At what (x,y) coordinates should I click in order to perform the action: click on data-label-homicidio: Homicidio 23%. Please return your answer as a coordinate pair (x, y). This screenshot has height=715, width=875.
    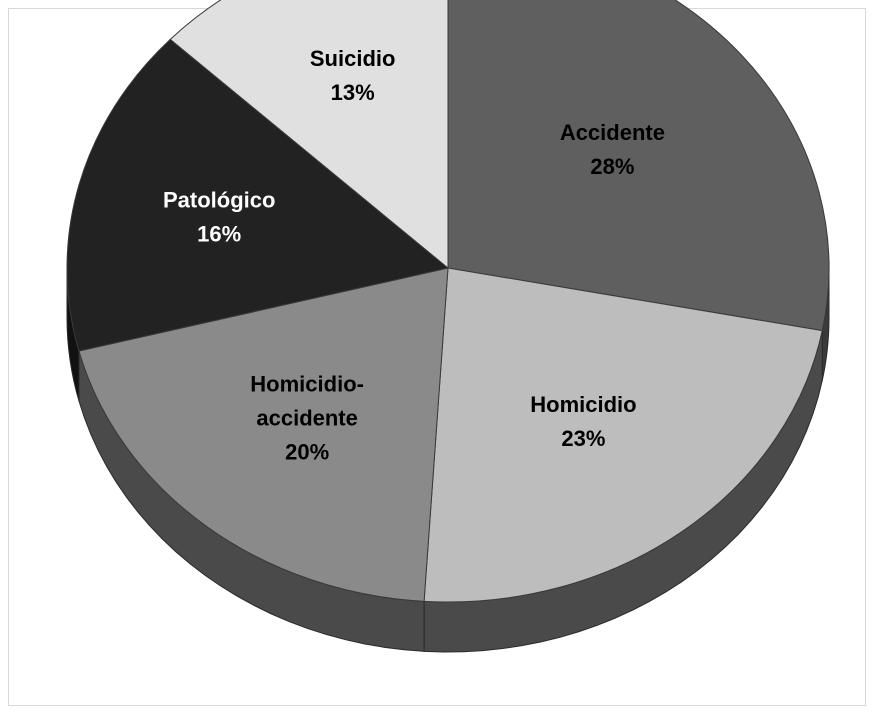
    Looking at the image, I should click on (583, 421).